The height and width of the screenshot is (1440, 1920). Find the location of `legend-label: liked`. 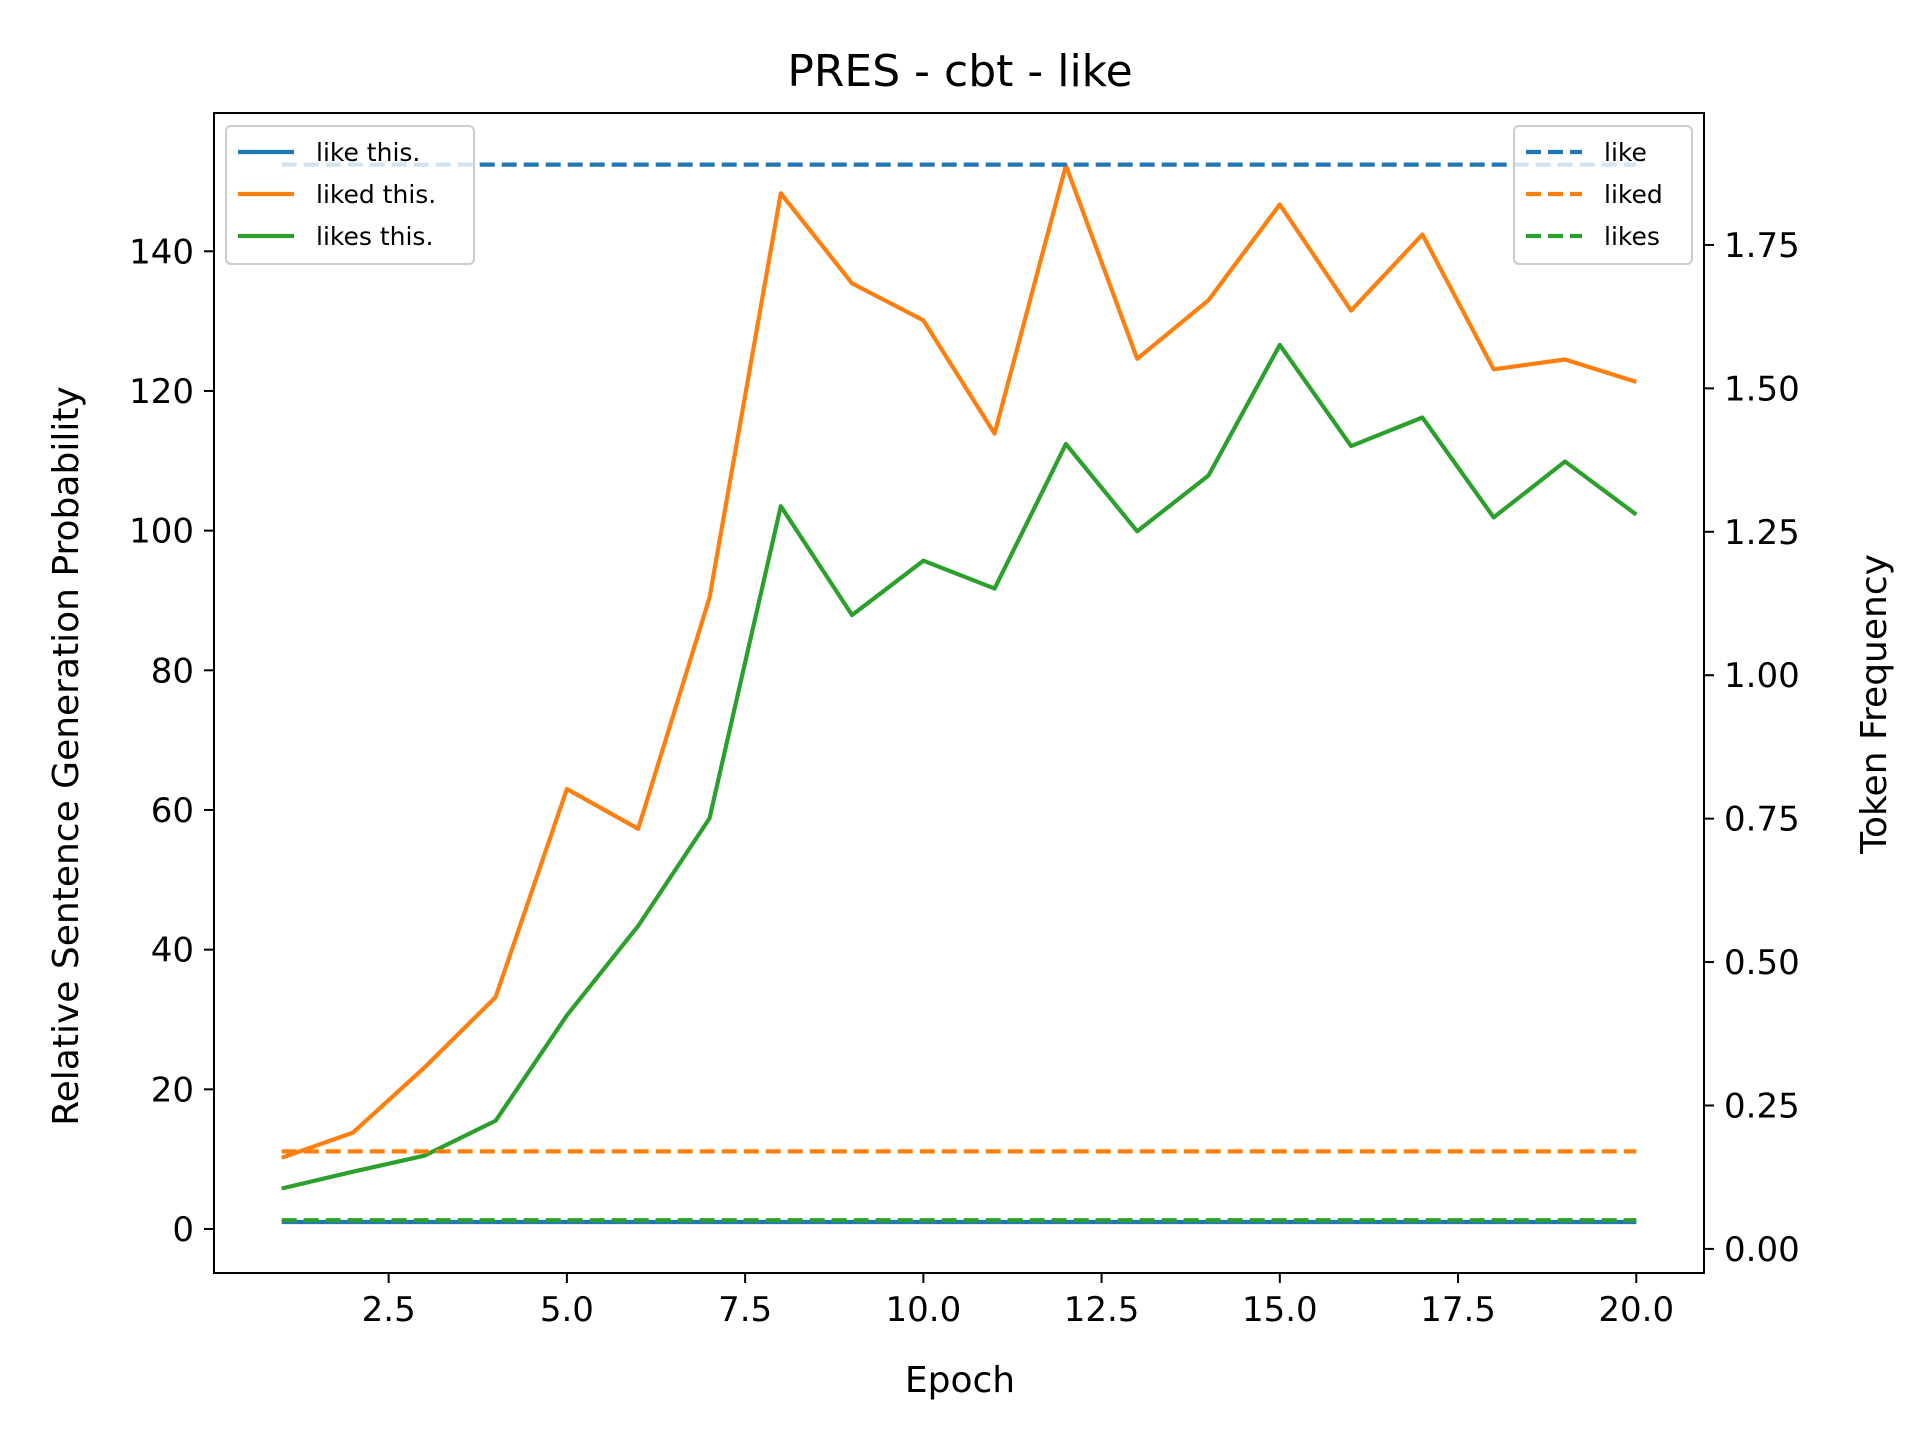

legend-label: liked is located at coordinates (1633, 194).